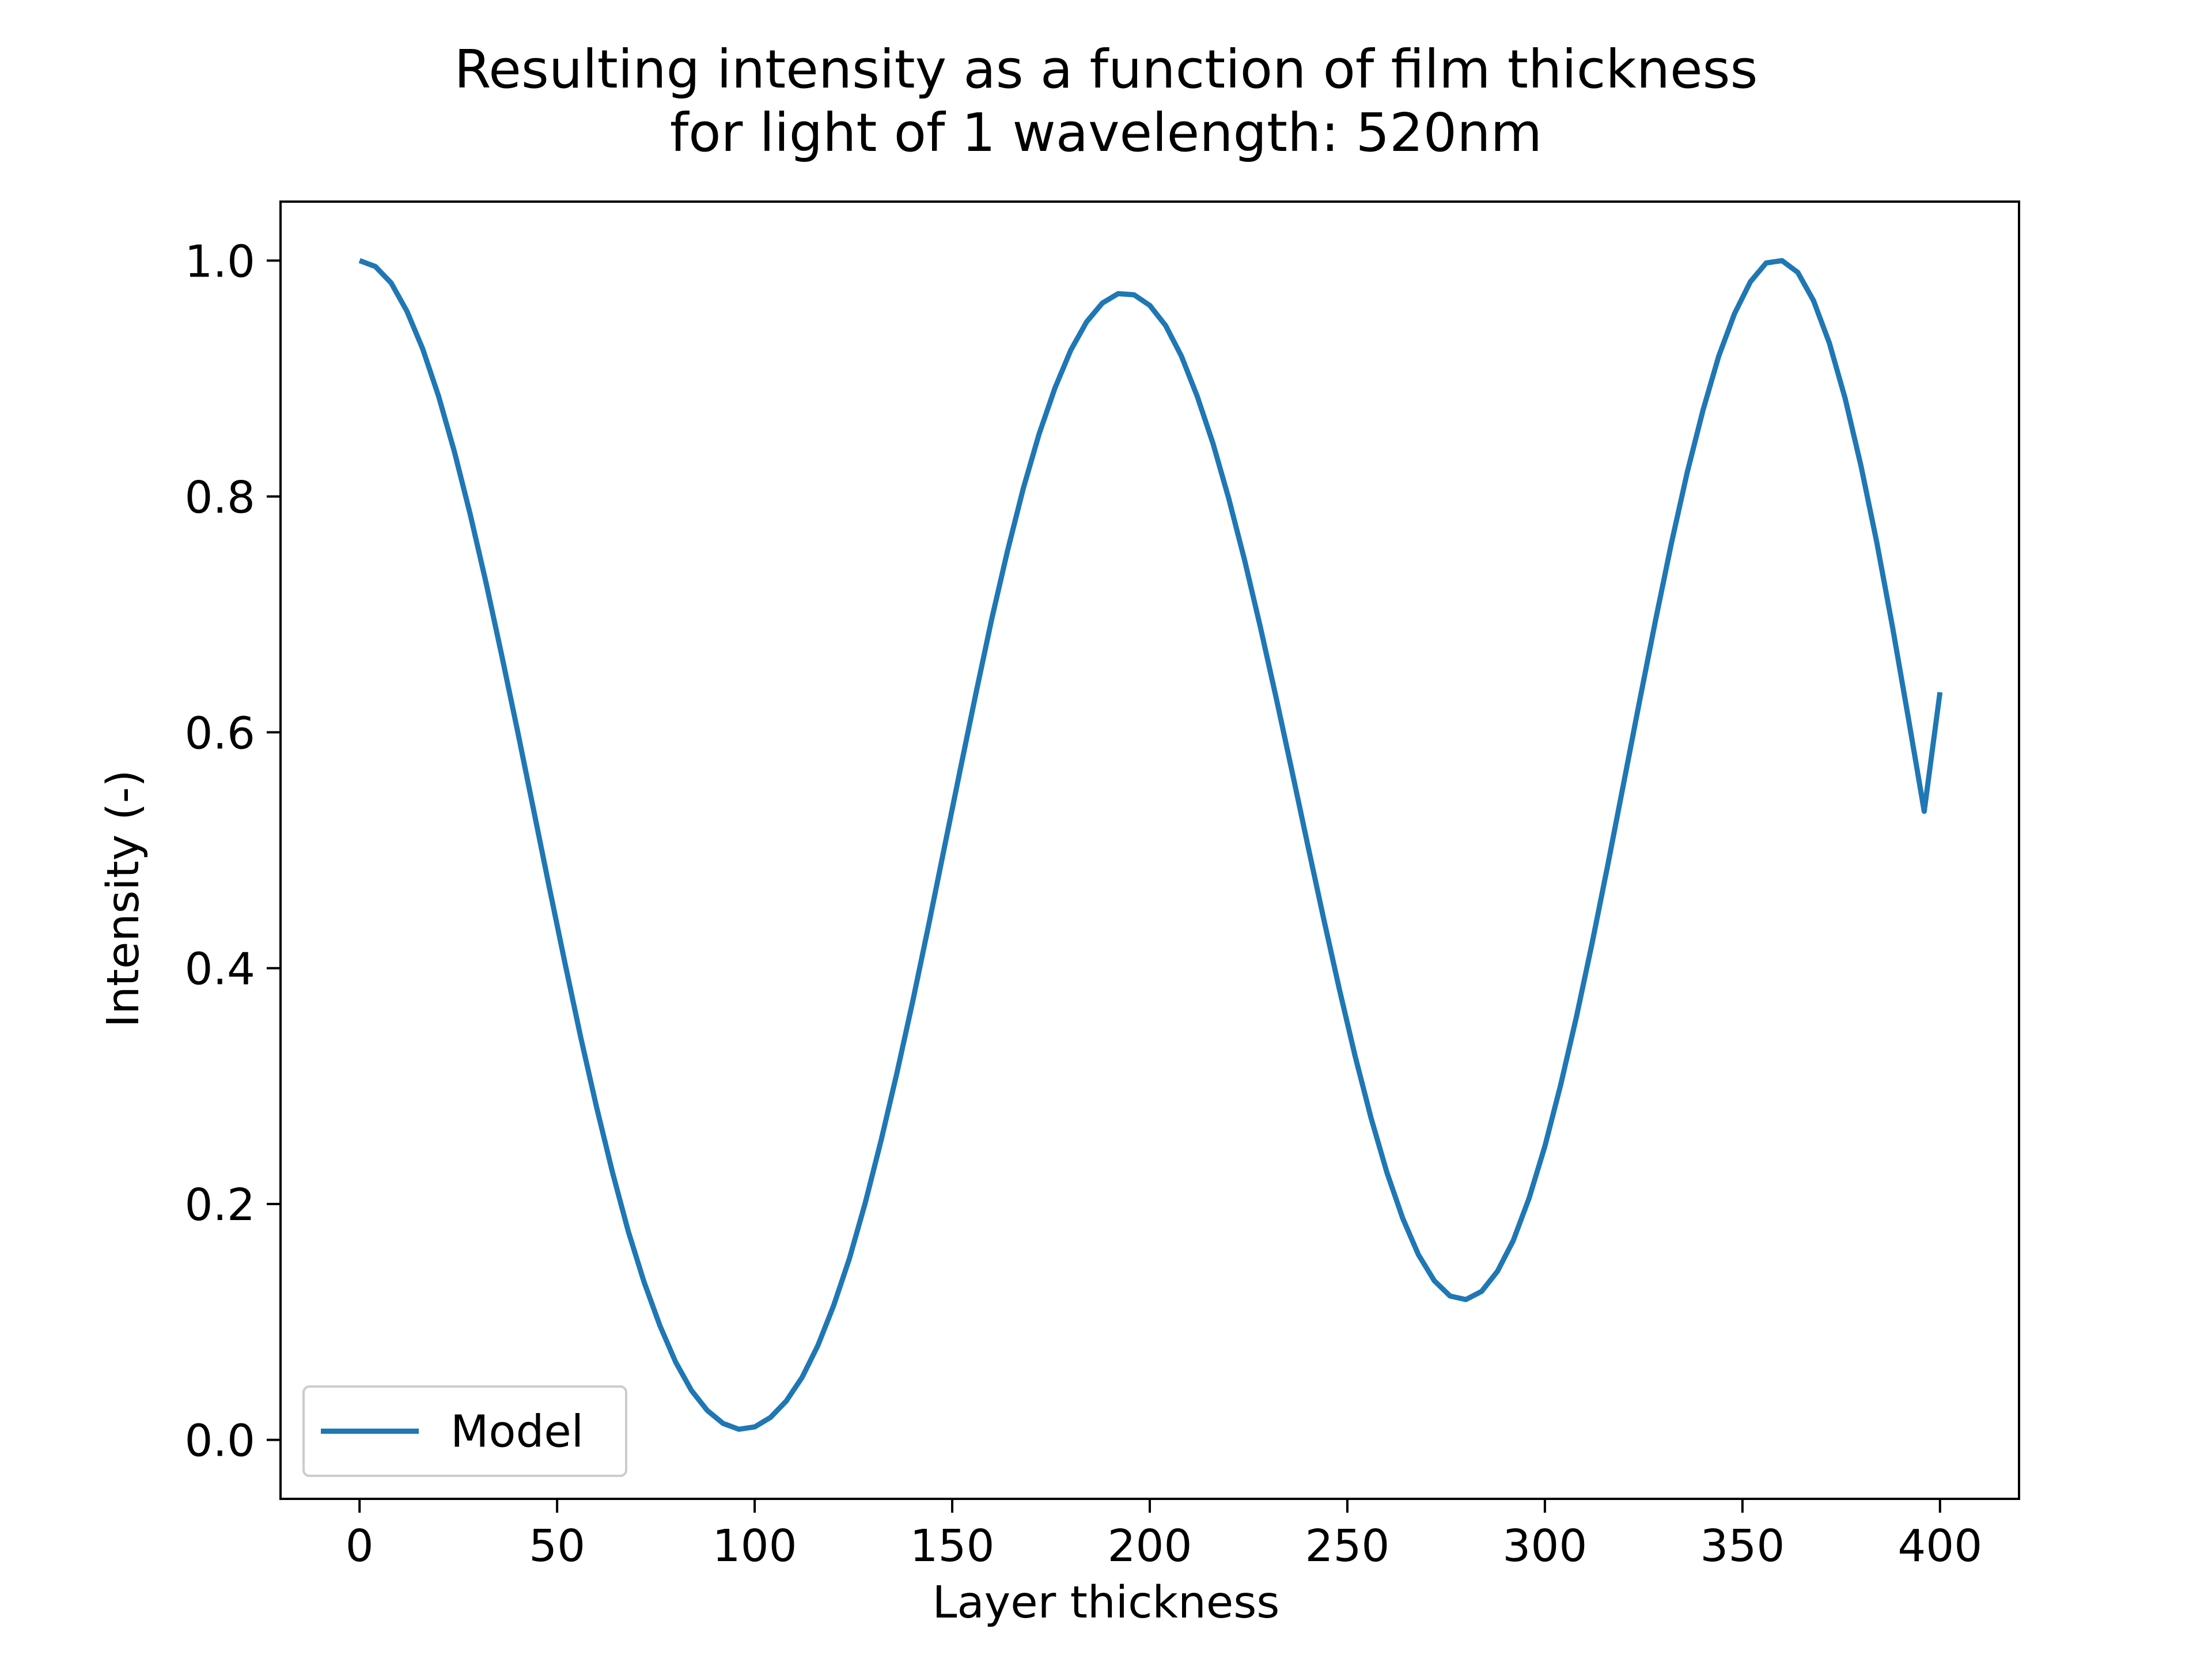 This screenshot has width=2212, height=1659. Describe the element at coordinates (1106, 133) in the screenshot. I see `chart-subtitle: for light of 1 wavelength: 520nm` at that location.